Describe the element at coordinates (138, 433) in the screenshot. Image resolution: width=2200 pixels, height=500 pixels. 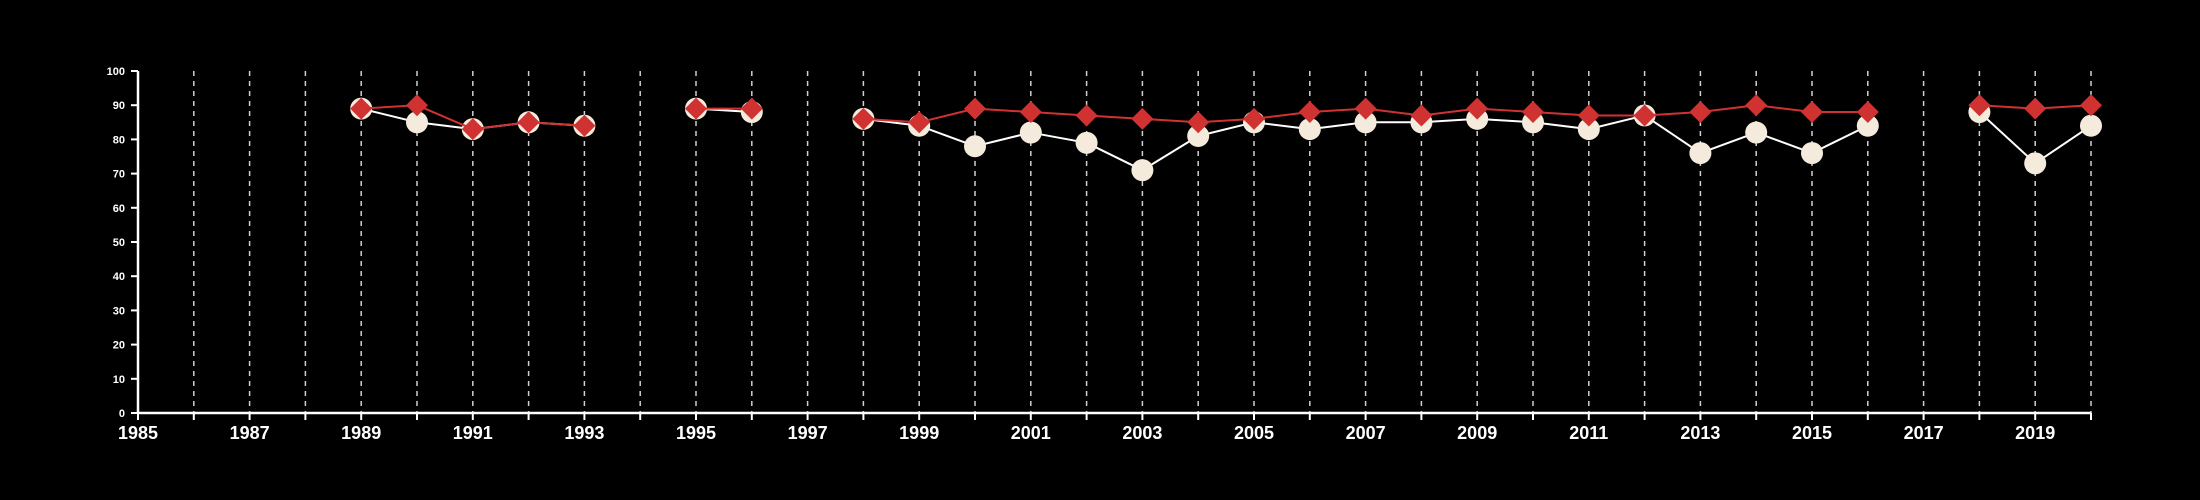
I see `x-tick-label: 1985` at that location.